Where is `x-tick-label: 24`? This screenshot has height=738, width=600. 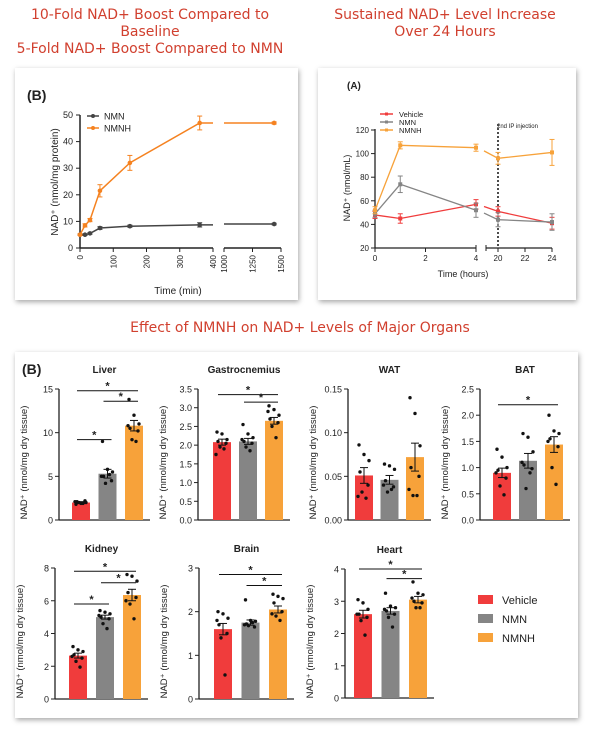
x-tick-label: 24 is located at coordinates (552, 258).